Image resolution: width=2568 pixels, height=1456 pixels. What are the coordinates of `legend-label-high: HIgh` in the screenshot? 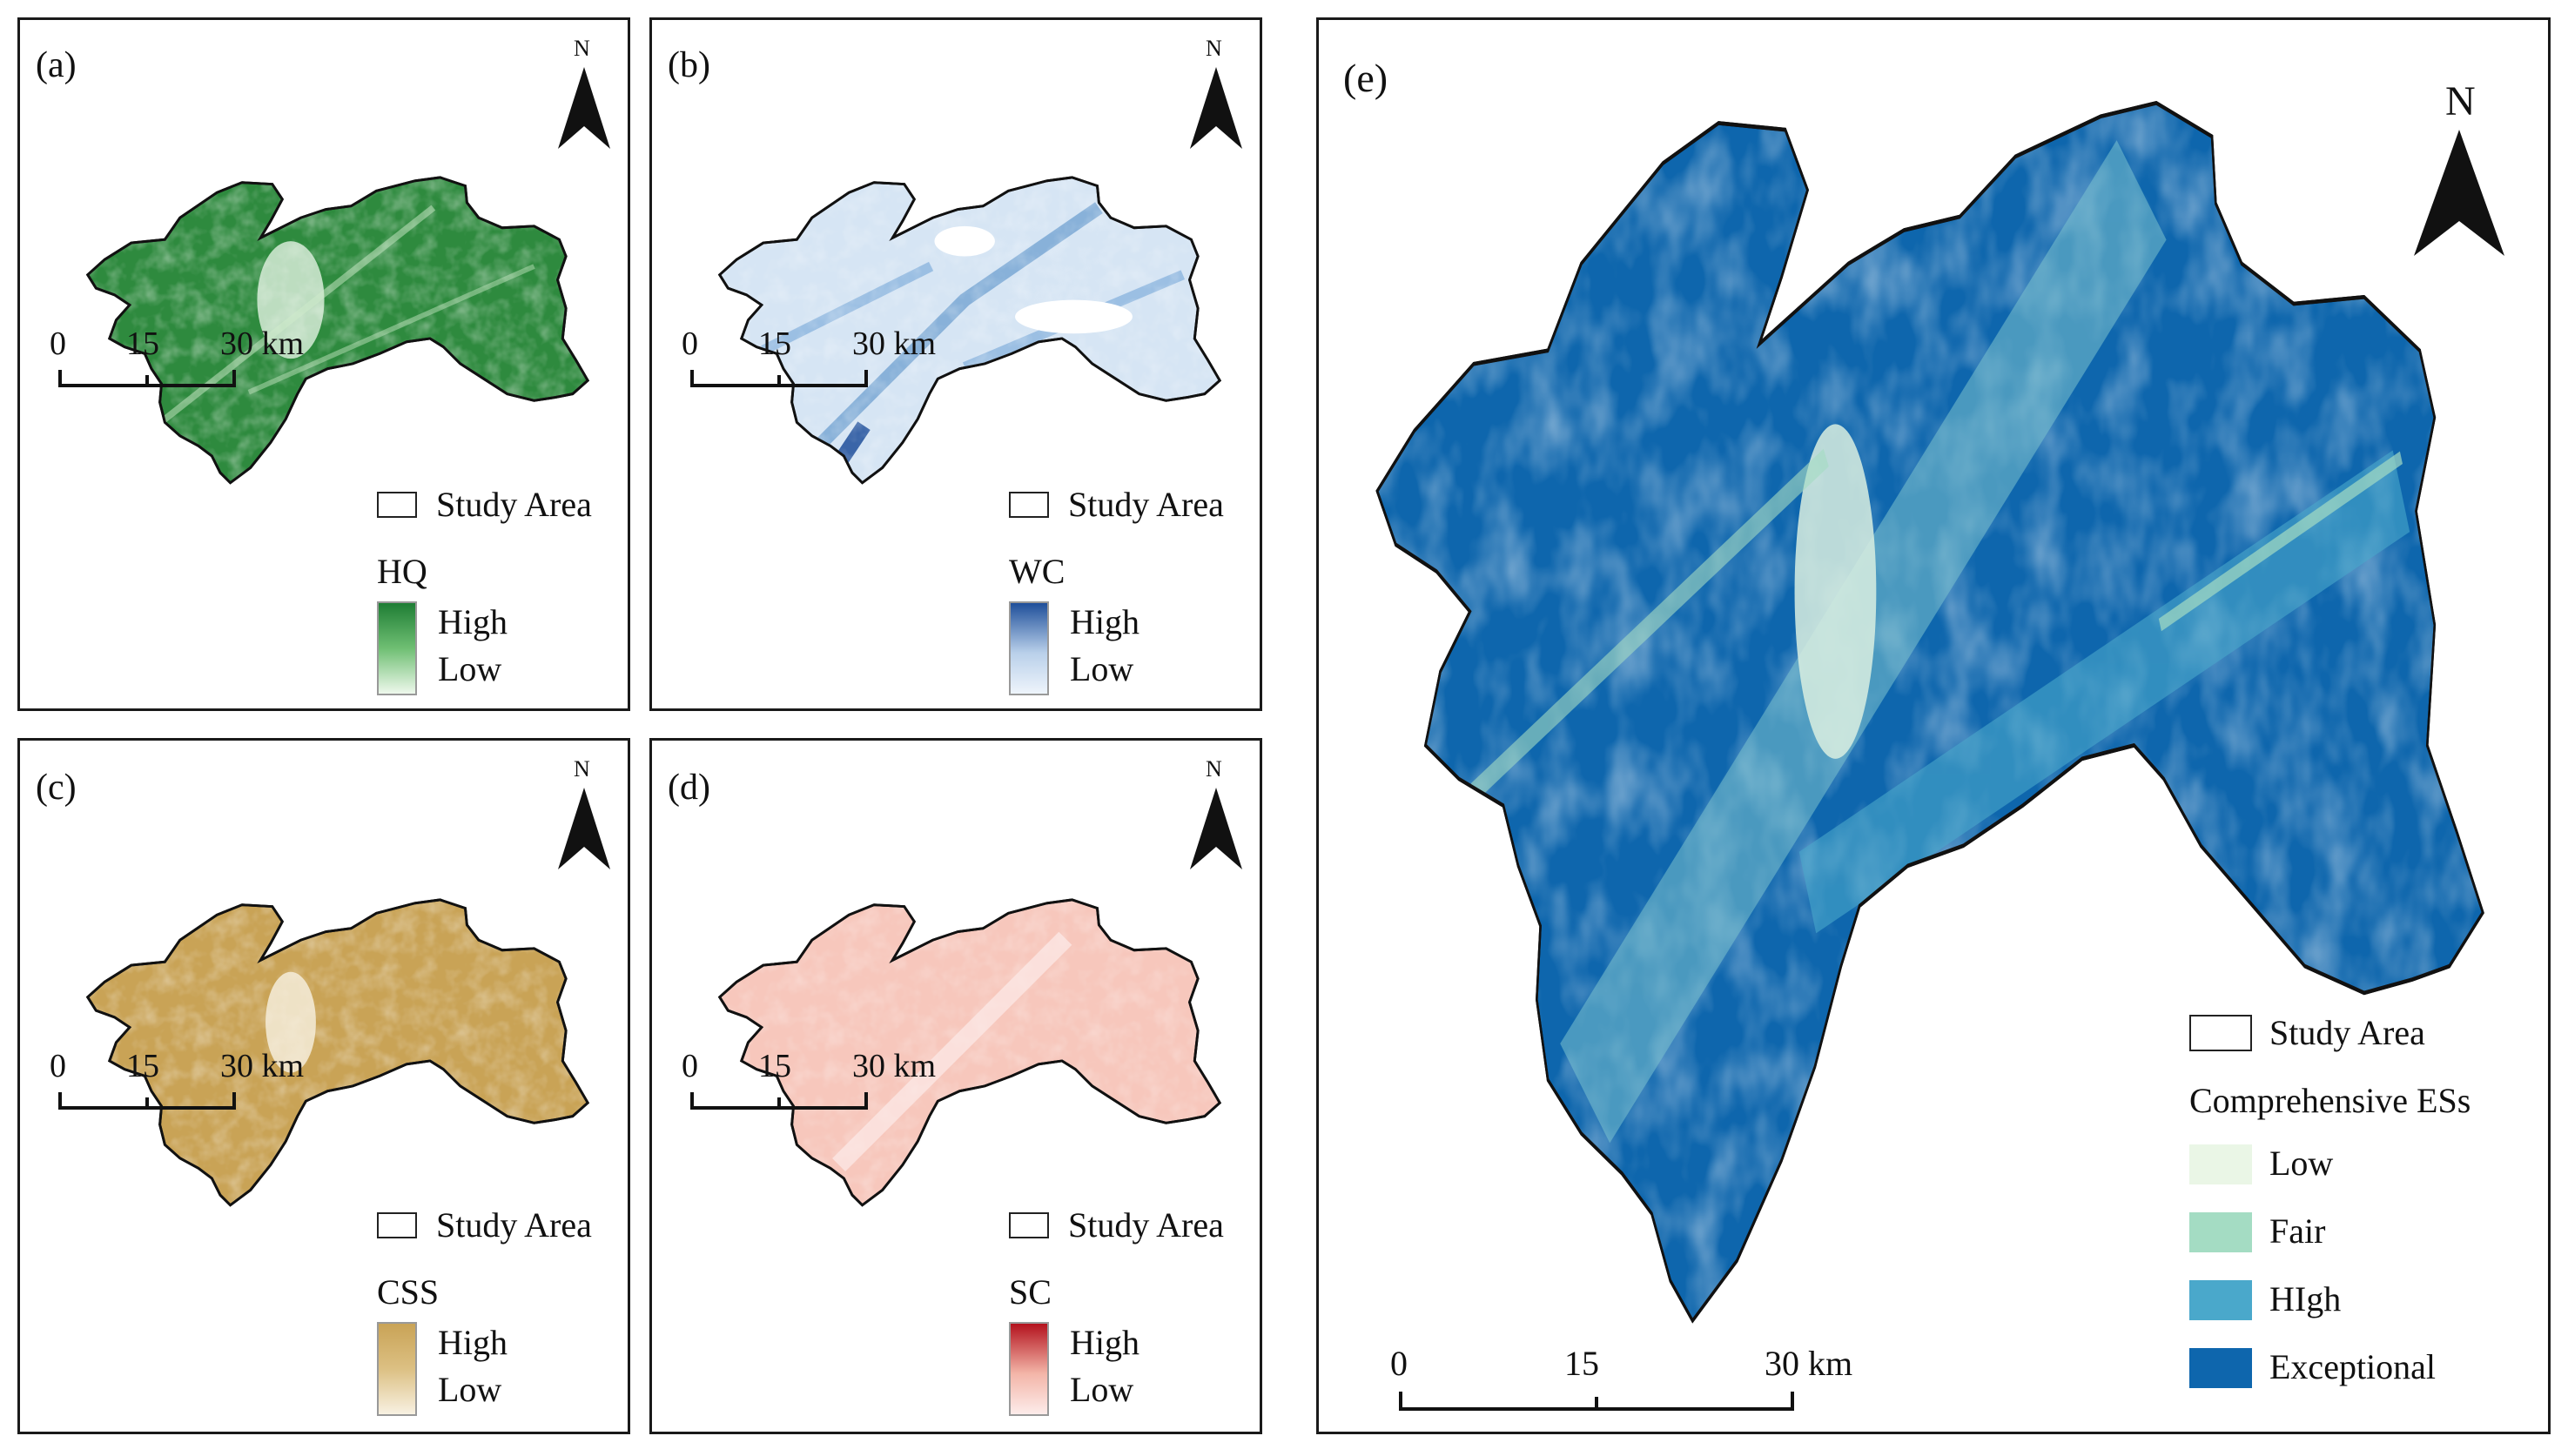 It's located at (2305, 1298).